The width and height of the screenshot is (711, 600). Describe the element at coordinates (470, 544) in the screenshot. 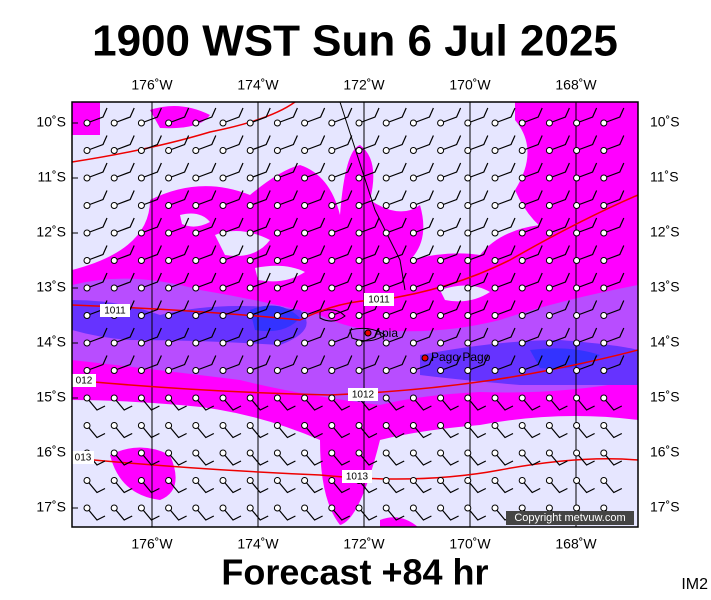

I see `lon-label-bottom: 170˚W` at that location.